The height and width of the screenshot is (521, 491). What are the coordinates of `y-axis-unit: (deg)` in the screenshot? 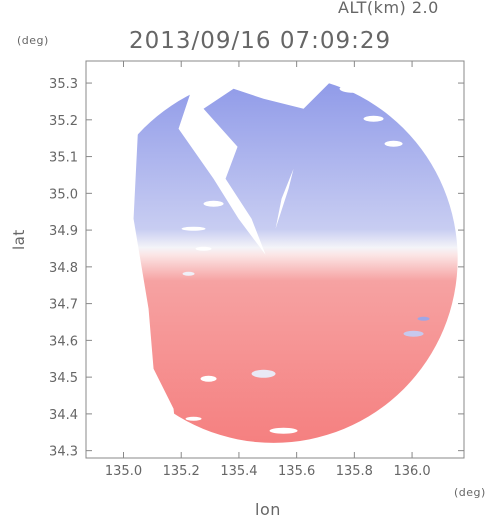 It's located at (33, 40).